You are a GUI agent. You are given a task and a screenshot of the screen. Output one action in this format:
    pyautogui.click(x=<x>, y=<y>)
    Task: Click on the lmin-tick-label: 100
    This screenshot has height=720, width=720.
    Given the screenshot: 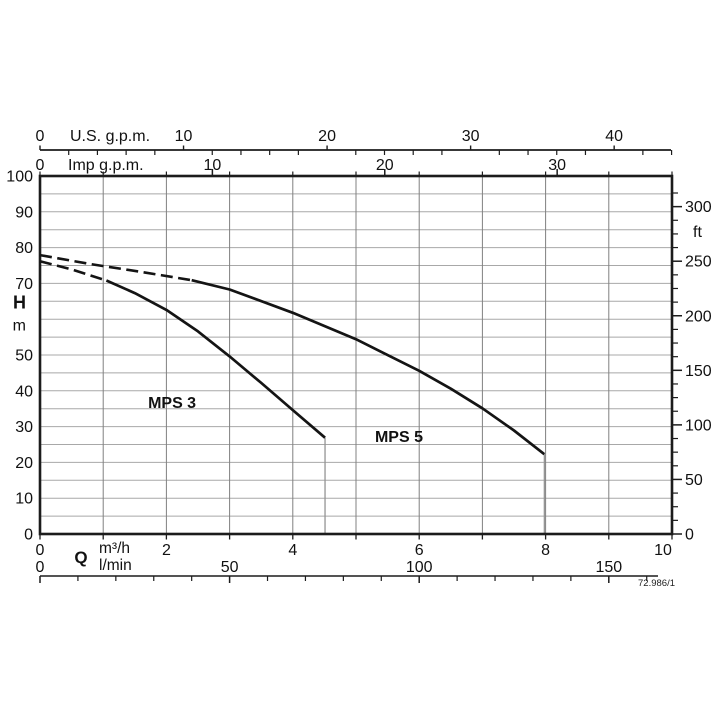 What is the action you would take?
    pyautogui.click(x=419, y=567)
    